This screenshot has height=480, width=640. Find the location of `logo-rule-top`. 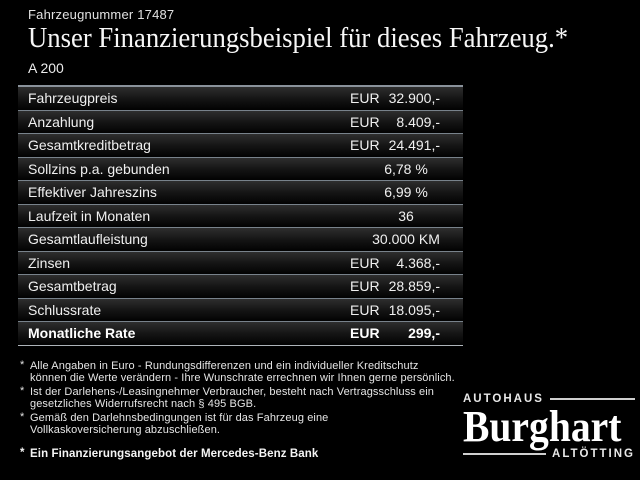

logo-rule-top is located at coordinates (592, 399).